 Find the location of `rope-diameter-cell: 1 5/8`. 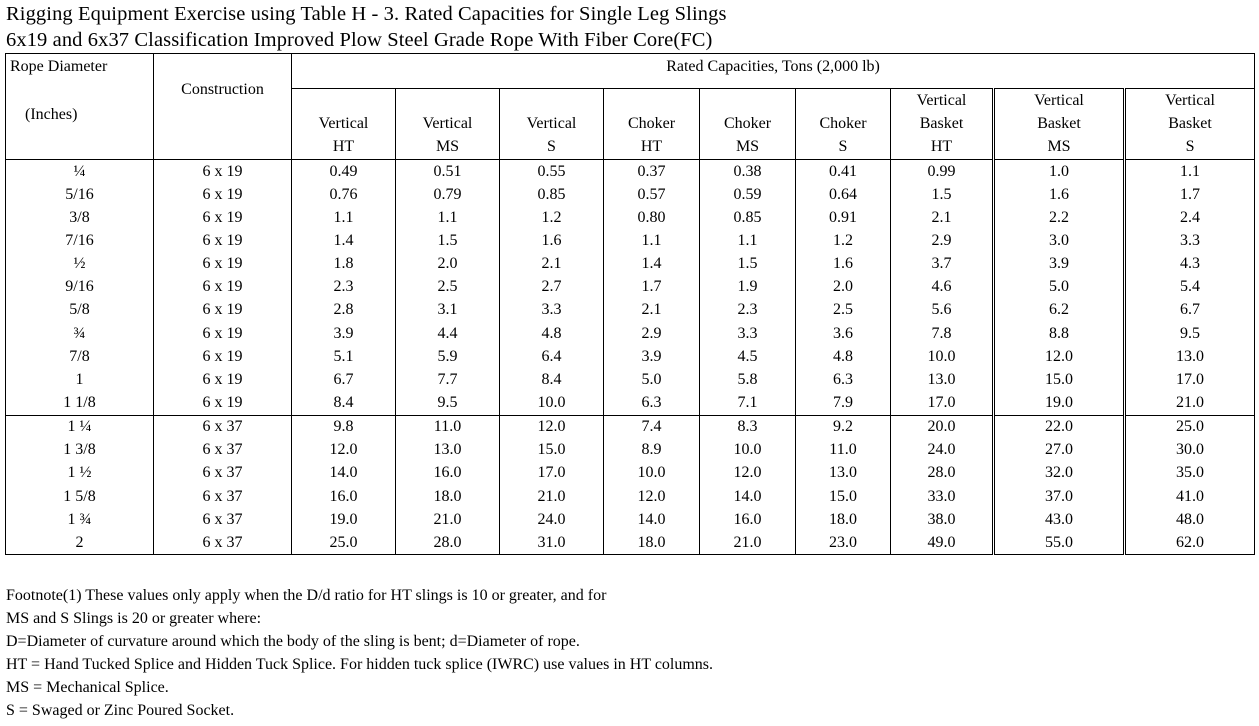

rope-diameter-cell: 1 5/8 is located at coordinates (79, 496).